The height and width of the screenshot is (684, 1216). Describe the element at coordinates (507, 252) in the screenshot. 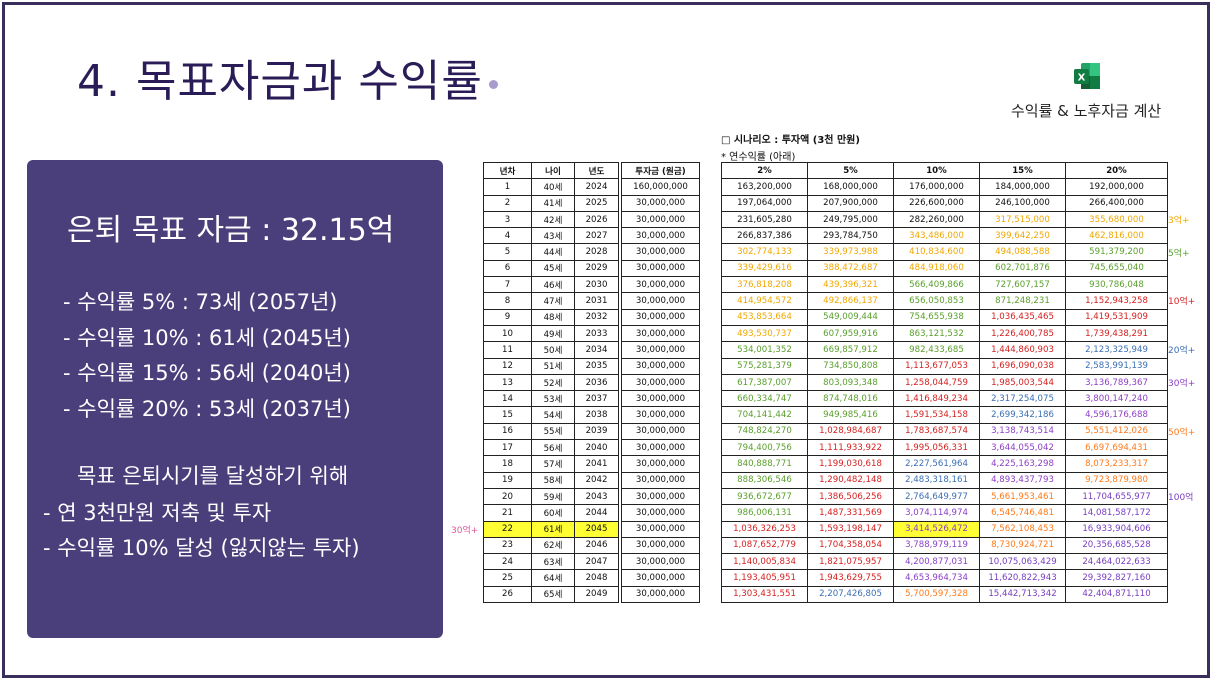

I see `cell-n: 5` at that location.